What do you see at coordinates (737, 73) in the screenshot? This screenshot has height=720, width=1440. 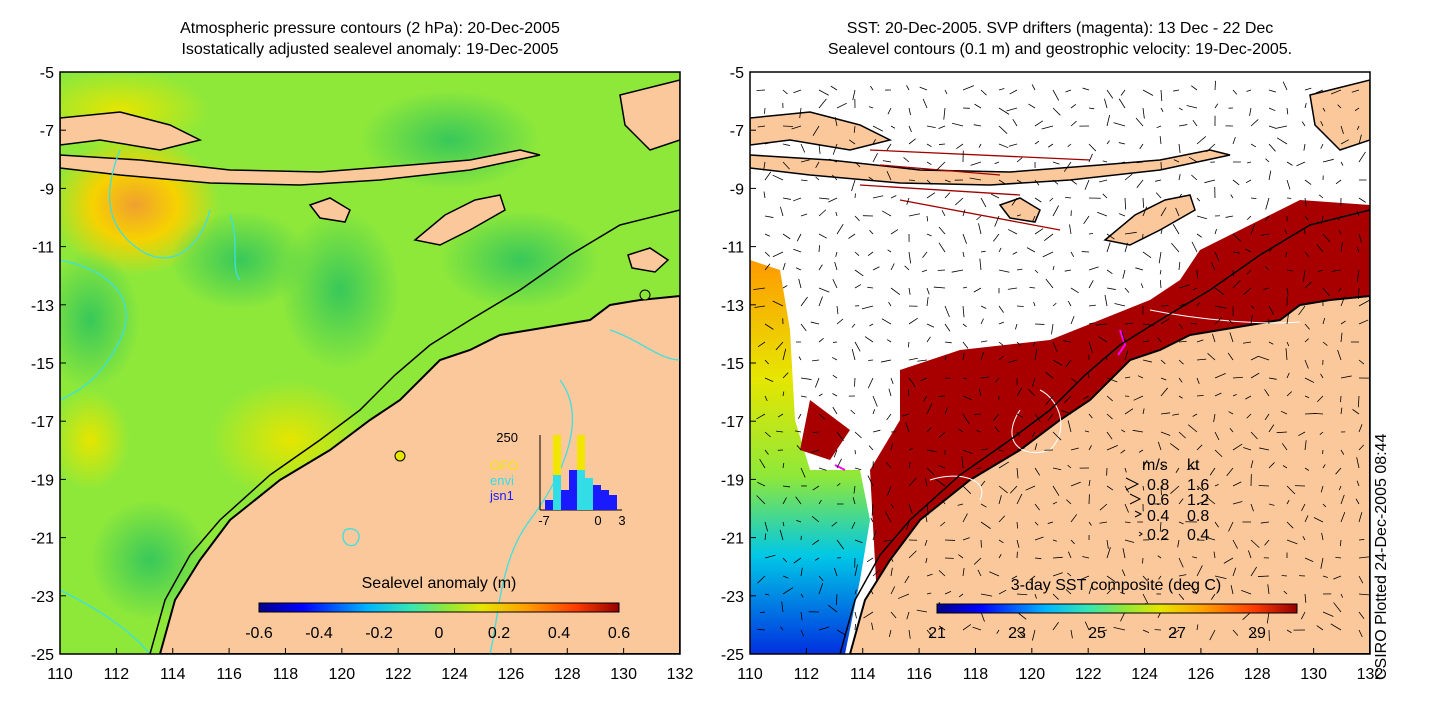 I see `right-y-tick-label: -5` at bounding box center [737, 73].